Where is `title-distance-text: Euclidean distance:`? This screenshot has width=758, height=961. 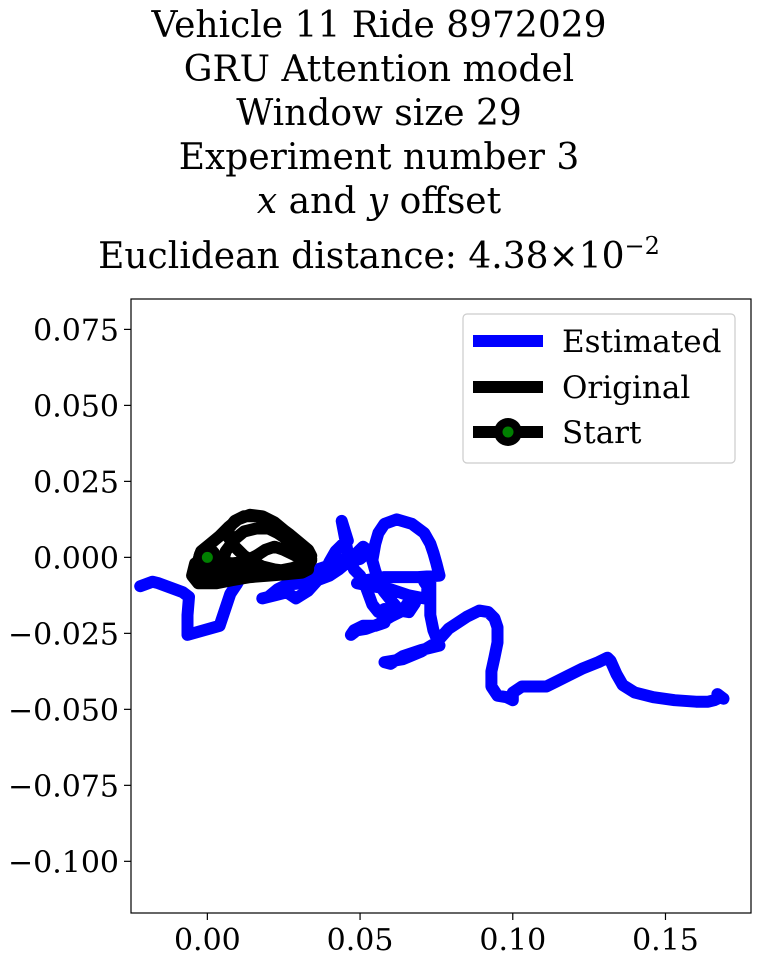
title-distance-text: Euclidean distance: is located at coordinates (283, 256).